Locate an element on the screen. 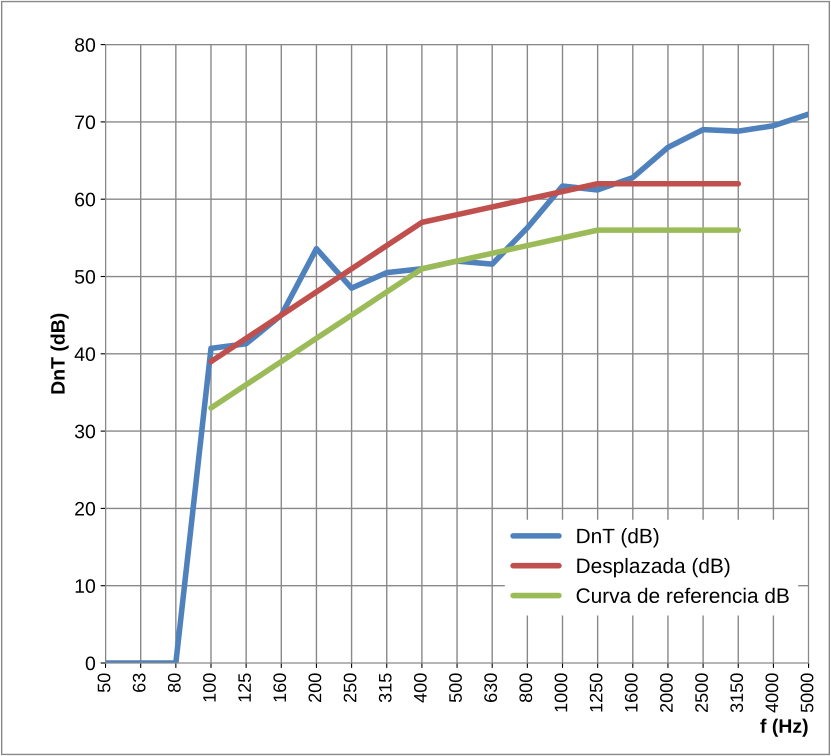  y-tick-label: 50 is located at coordinates (85, 277).